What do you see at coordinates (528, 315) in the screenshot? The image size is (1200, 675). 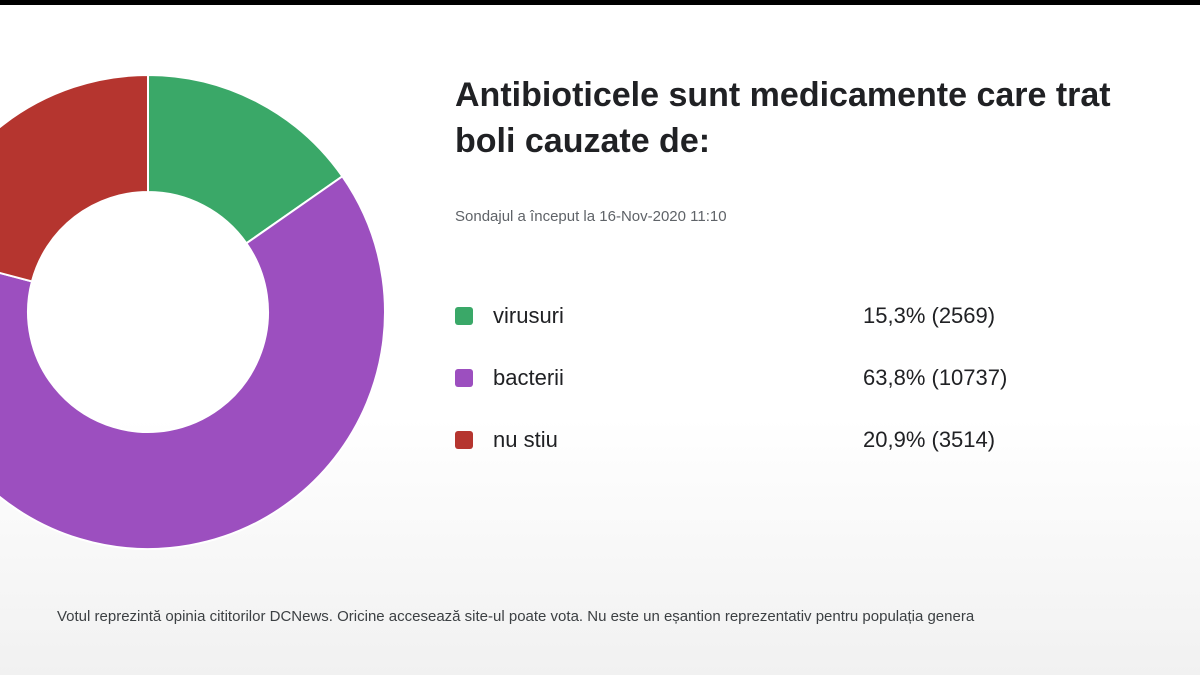 I see `legend-label-virusuri: virusuri` at bounding box center [528, 315].